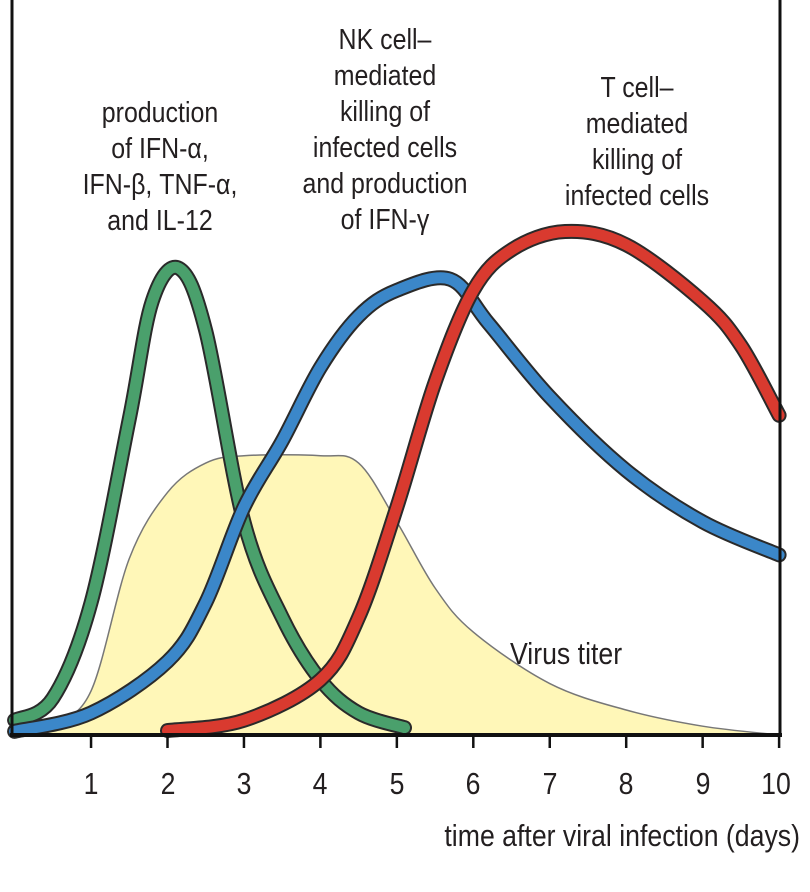 Image resolution: width=810 pixels, height=892 pixels. What do you see at coordinates (703, 783) in the screenshot?
I see `x-tick-label: 9` at bounding box center [703, 783].